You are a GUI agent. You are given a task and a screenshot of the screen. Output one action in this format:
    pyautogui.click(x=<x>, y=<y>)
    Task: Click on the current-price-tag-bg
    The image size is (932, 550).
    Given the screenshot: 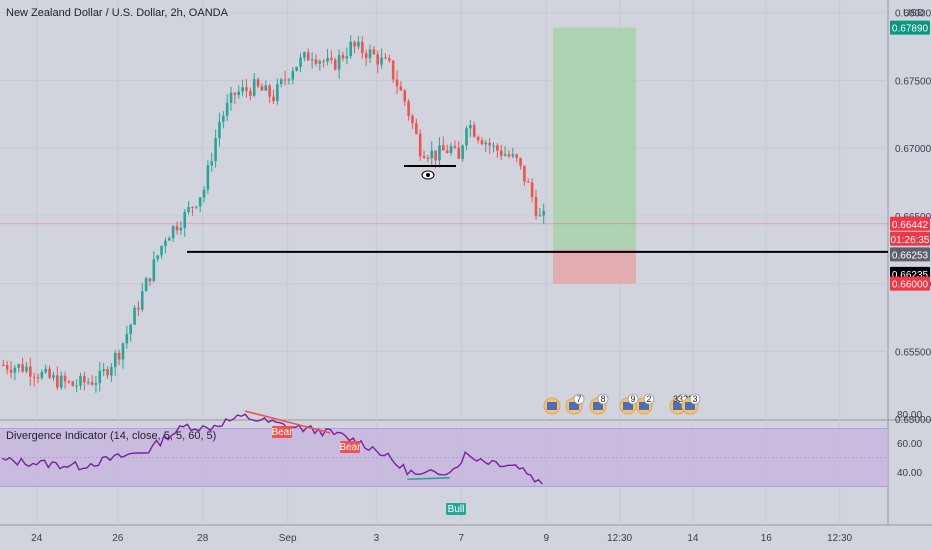 What is the action you would take?
    pyautogui.click(x=910, y=223)
    